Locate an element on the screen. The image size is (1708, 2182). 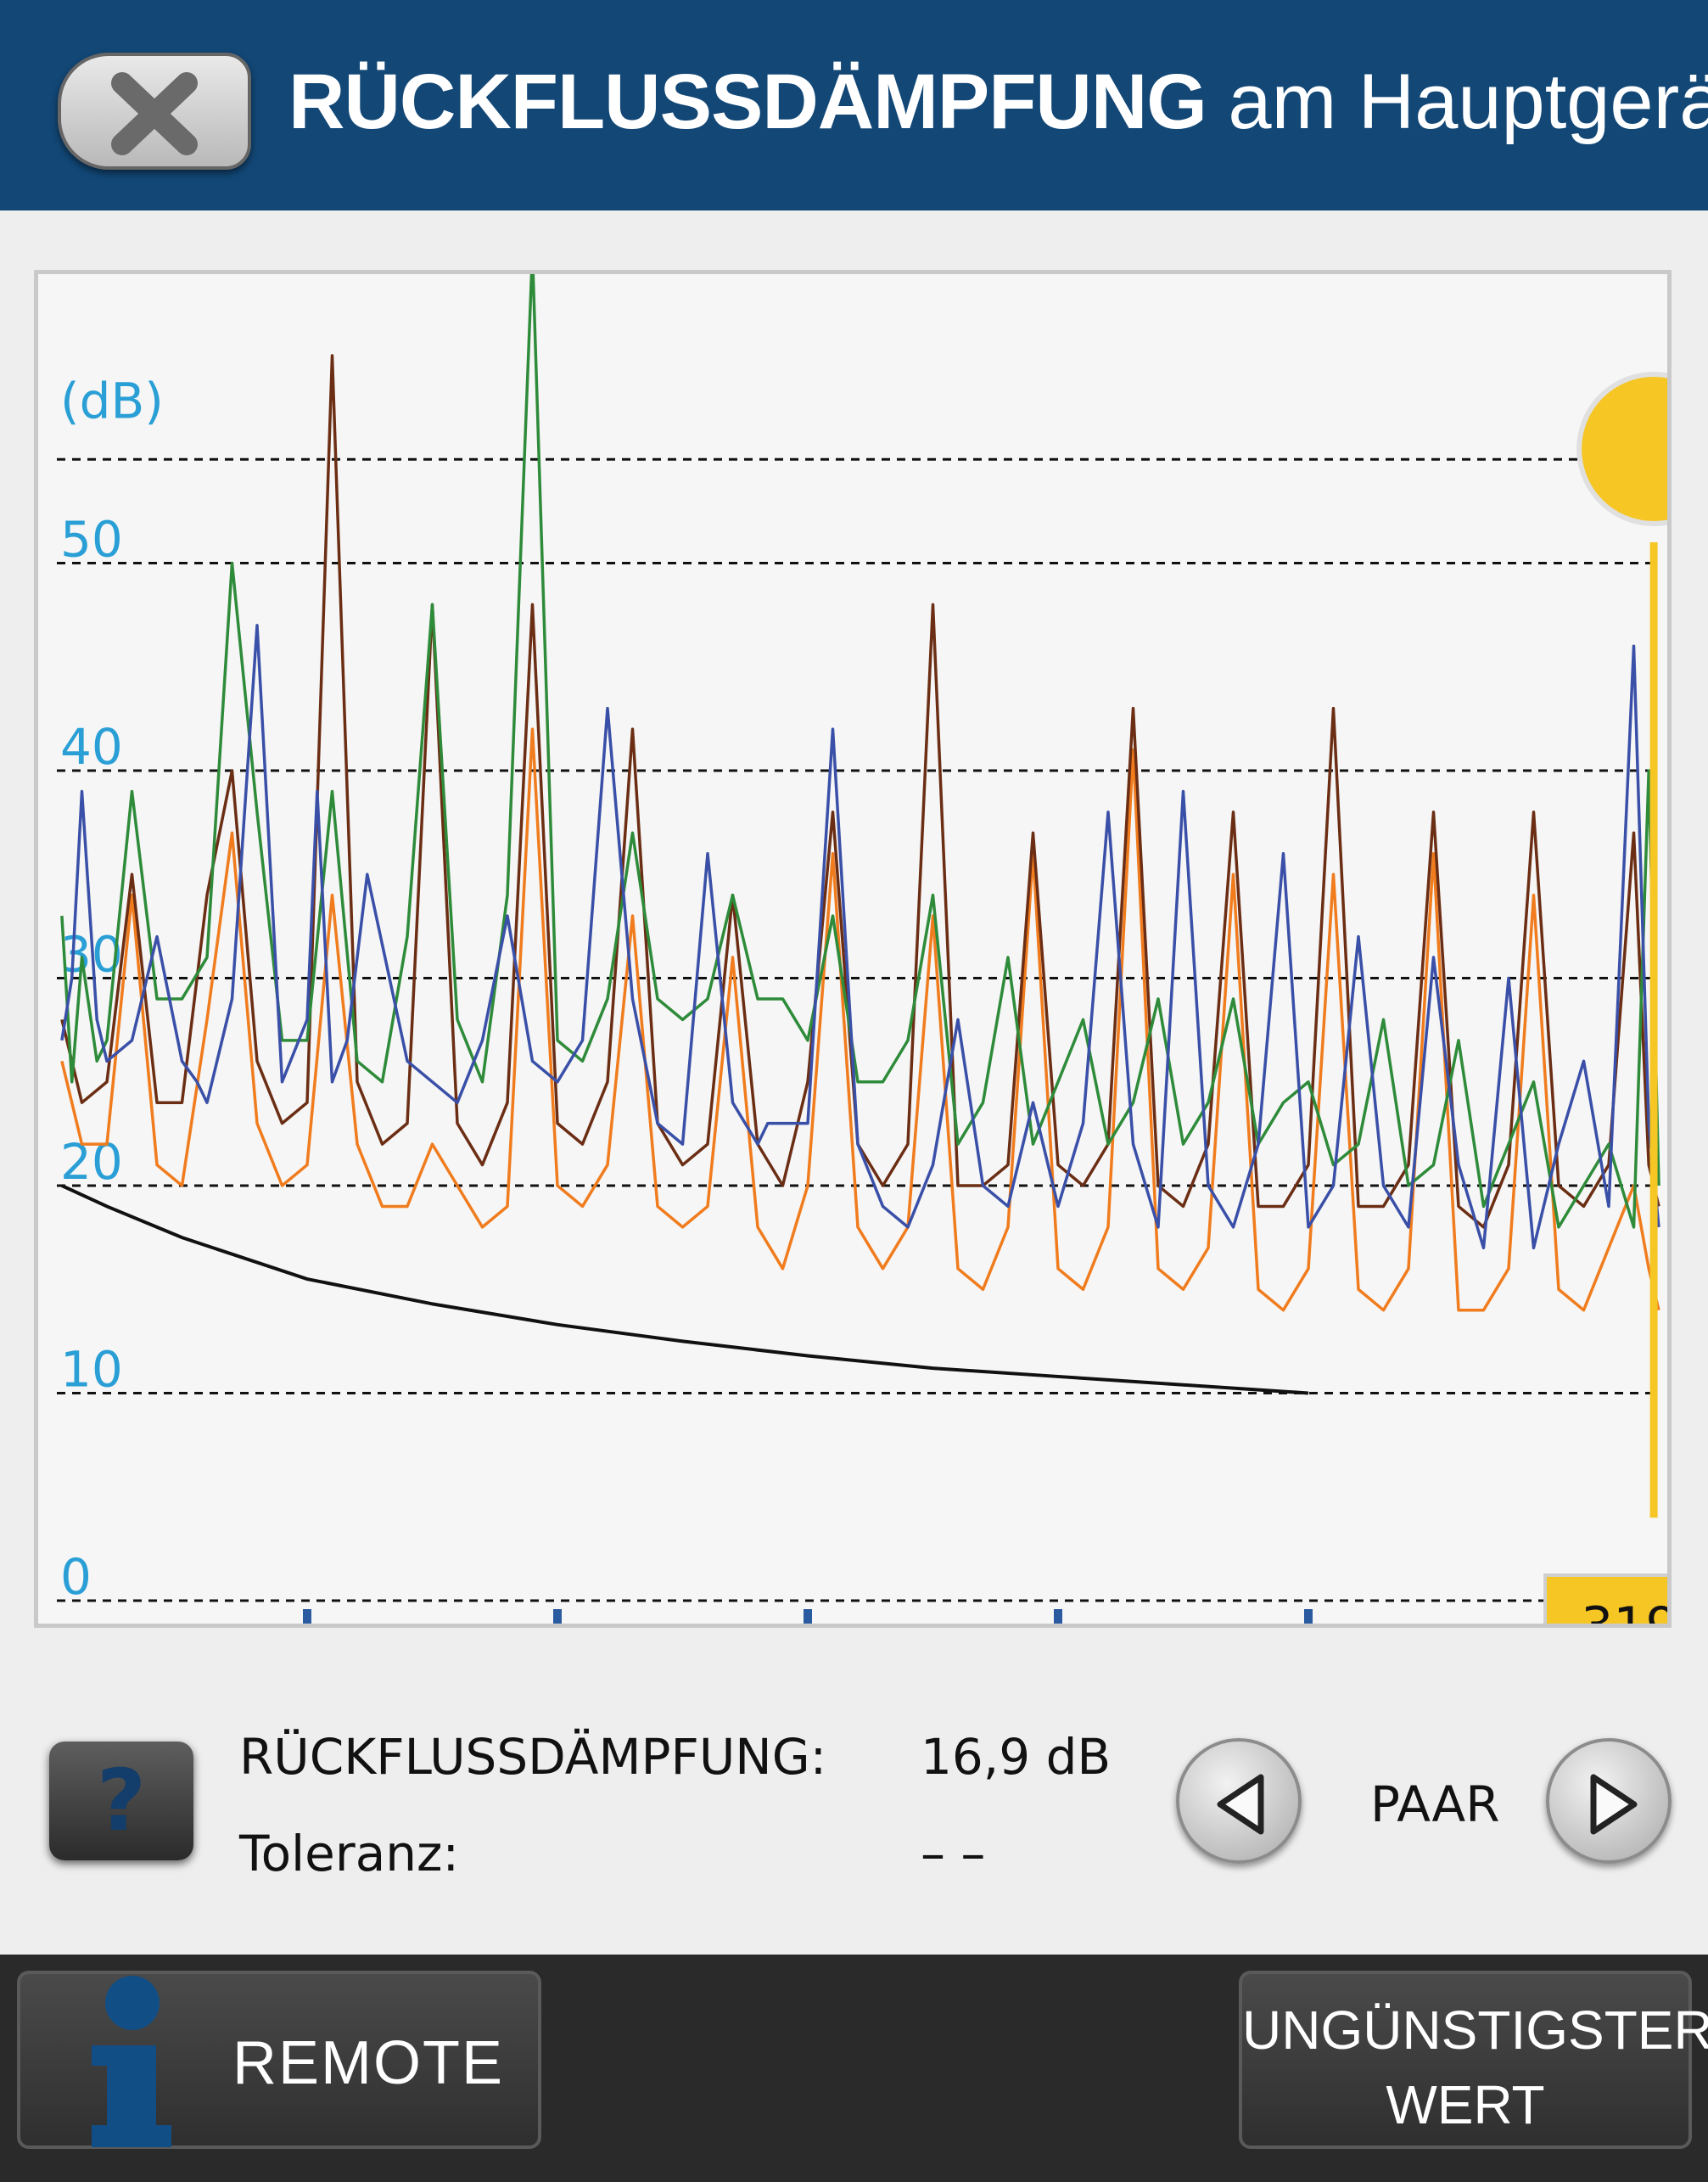
close-button is located at coordinates (154, 111).